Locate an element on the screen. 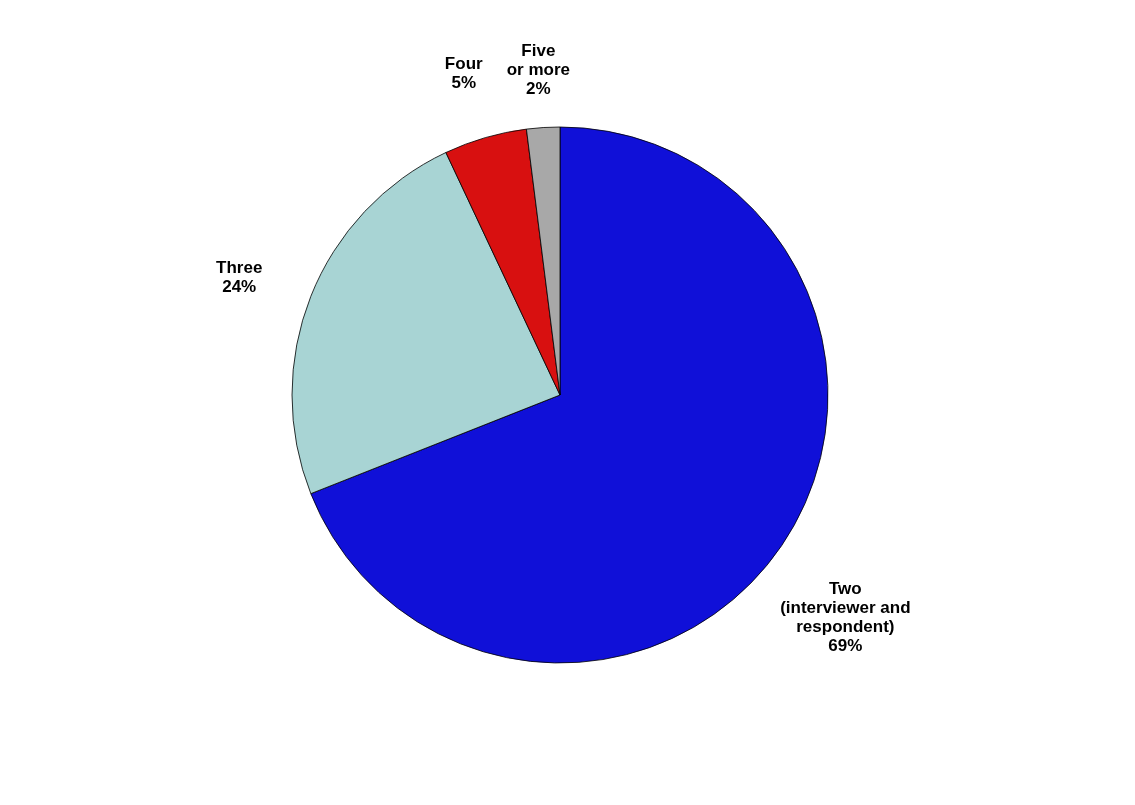 This screenshot has height=805, width=1135. data-label: 2% is located at coordinates (538, 88).